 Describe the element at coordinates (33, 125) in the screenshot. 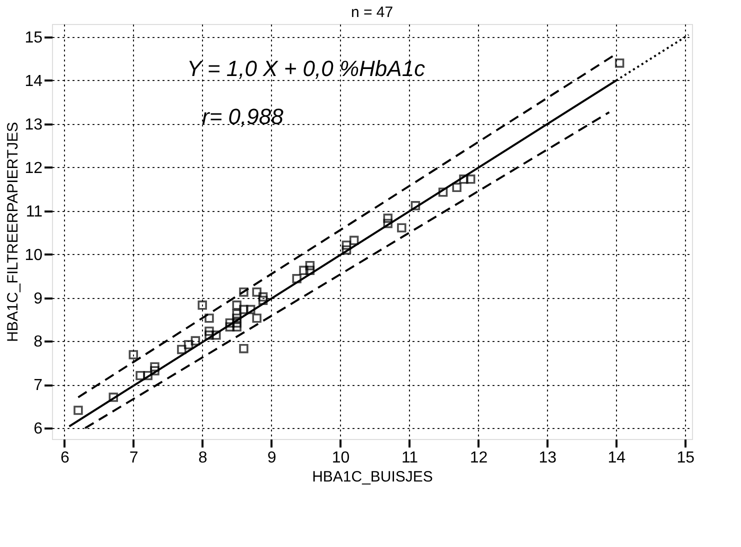

I see `y-tick-label: 13` at that location.